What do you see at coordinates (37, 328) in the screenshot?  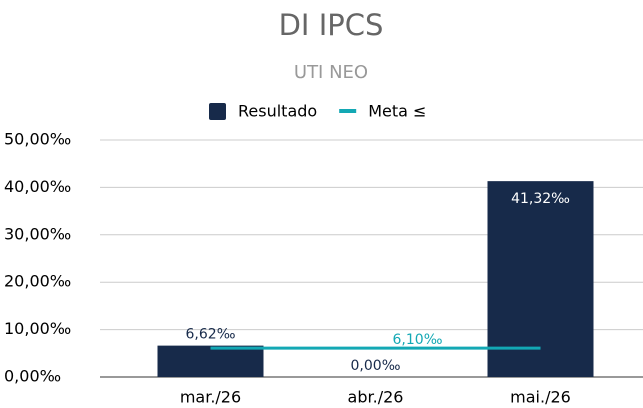 I see `y-tick-label: 10,00‰` at bounding box center [37, 328].